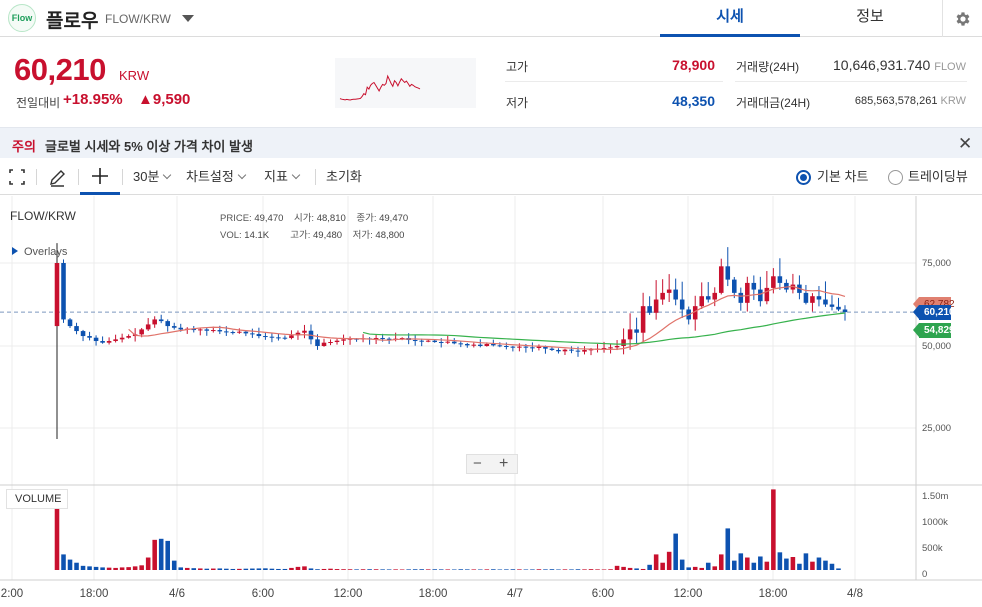 This screenshot has width=982, height=607. I want to click on zoom-out-button: −, so click(477, 463).